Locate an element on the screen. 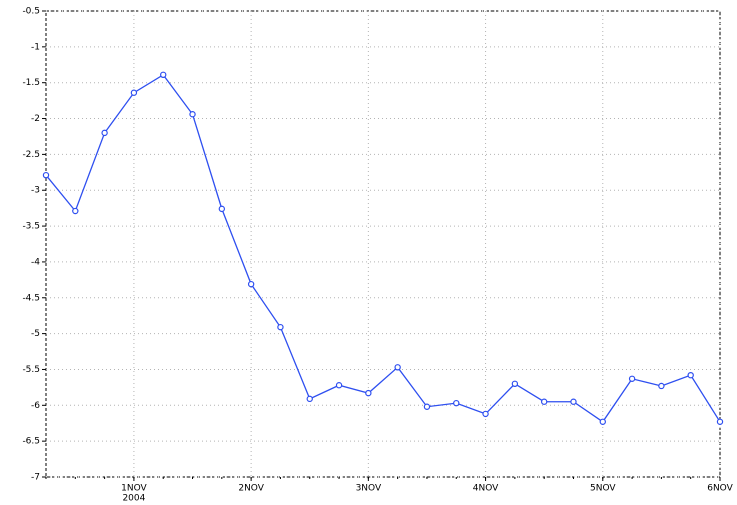  x-tick-label: 4NOV is located at coordinates (486, 489).